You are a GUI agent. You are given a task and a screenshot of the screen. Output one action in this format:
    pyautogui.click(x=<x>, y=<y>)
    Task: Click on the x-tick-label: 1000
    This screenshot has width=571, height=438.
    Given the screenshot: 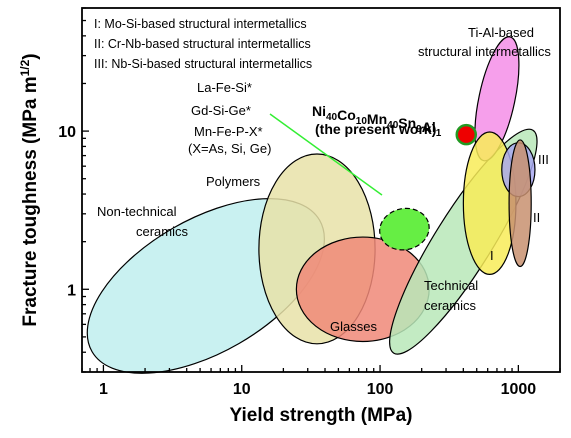 What is the action you would take?
    pyautogui.click(x=519, y=389)
    